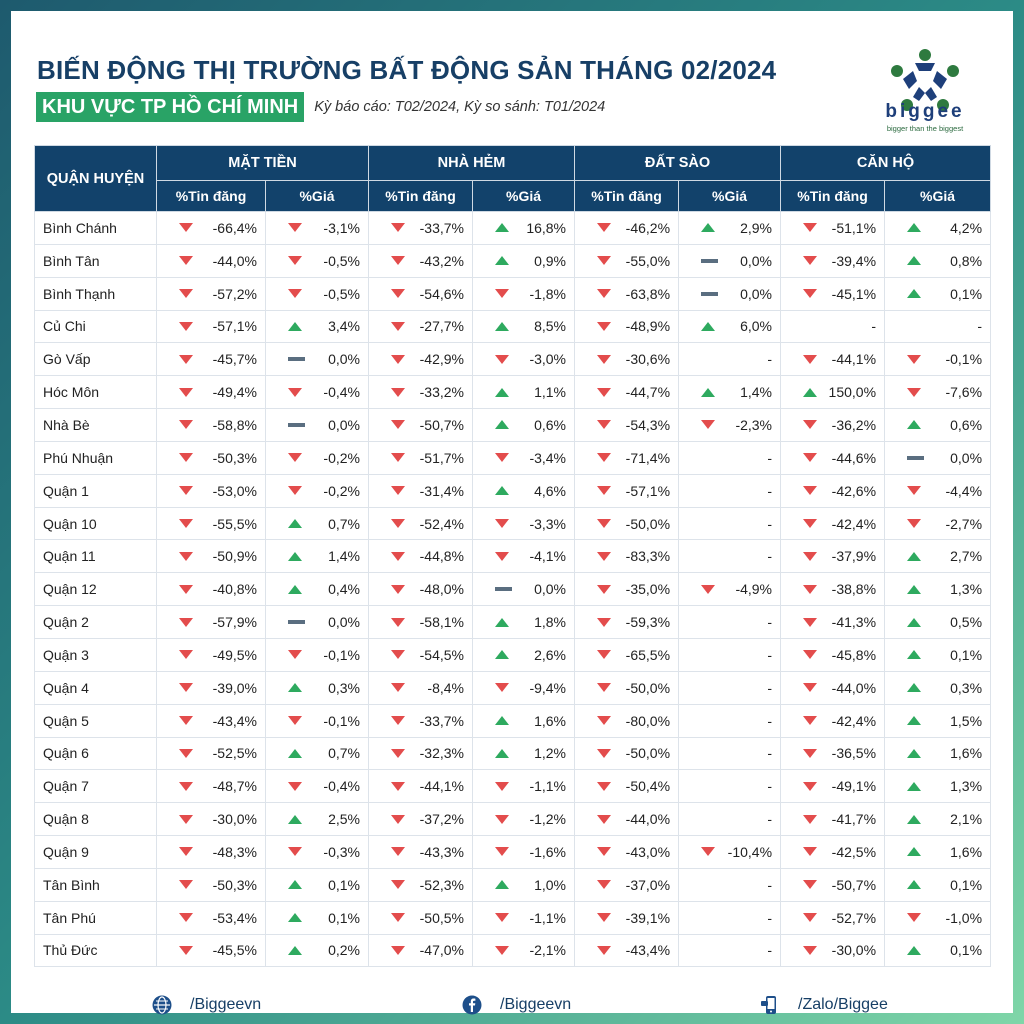 The width and height of the screenshot is (1024, 1024). I want to click on value-cell: -44,6%, so click(833, 457).